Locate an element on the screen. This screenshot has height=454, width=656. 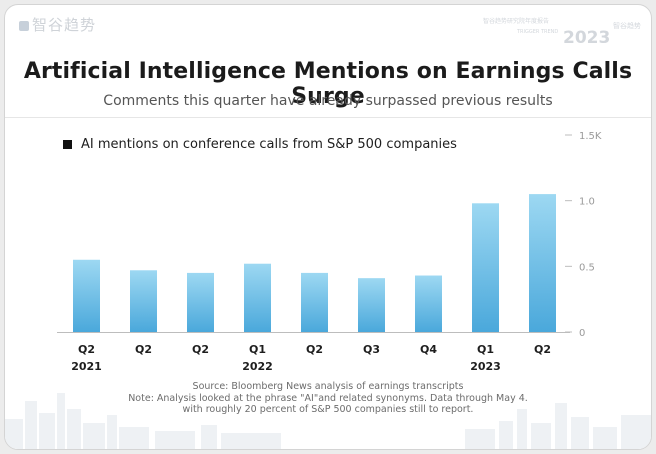
brand-name: 智谷趋势 is located at coordinates (64, 25).